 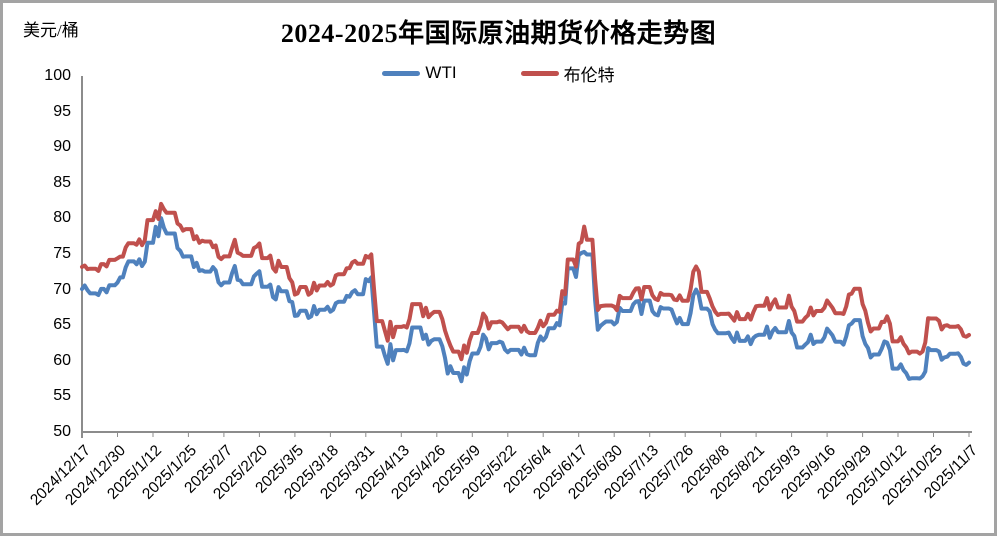 What do you see at coordinates (62, 111) in the screenshot?
I see `y-axis-tick-label: 95` at bounding box center [62, 111].